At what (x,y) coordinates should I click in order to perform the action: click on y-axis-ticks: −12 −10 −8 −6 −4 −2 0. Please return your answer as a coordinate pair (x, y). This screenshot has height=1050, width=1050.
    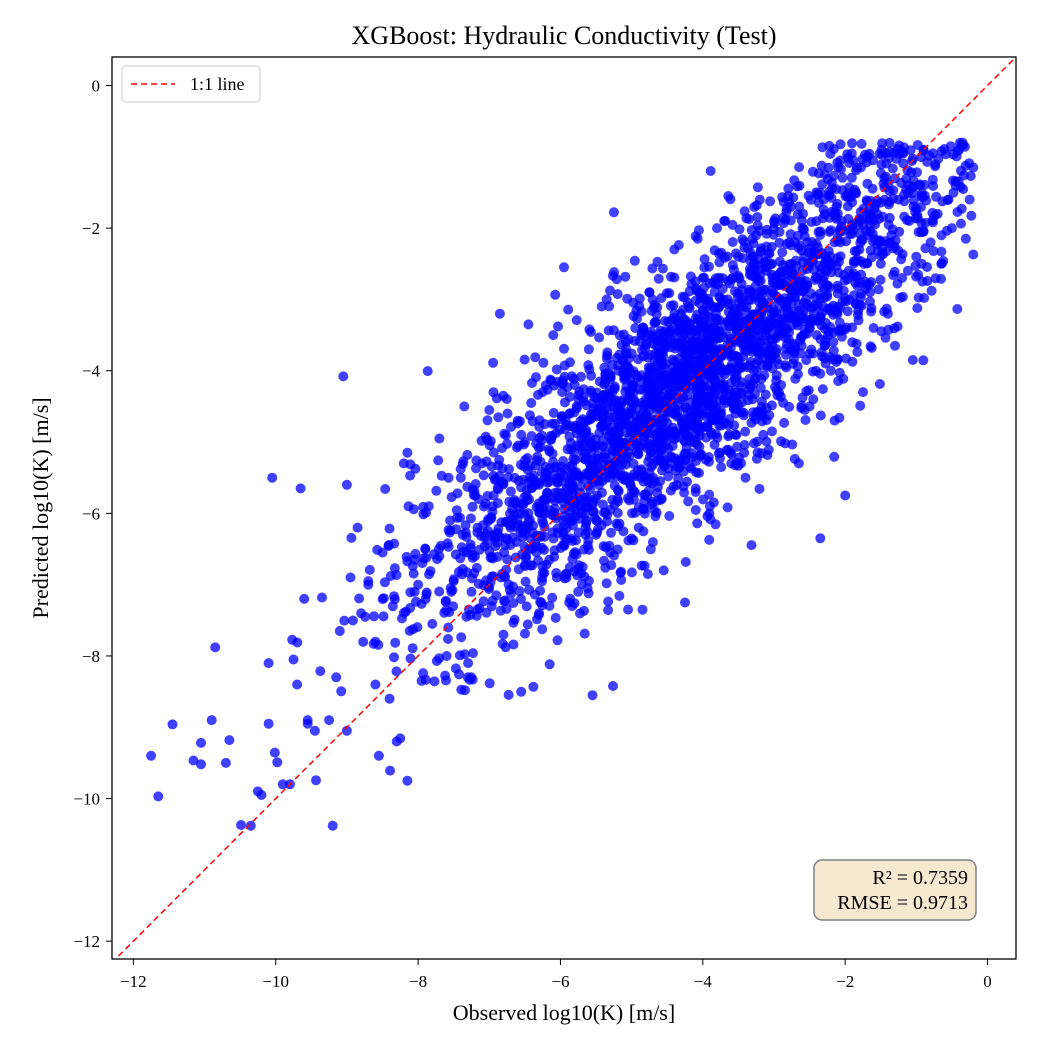
    Looking at the image, I should click on (92, 514).